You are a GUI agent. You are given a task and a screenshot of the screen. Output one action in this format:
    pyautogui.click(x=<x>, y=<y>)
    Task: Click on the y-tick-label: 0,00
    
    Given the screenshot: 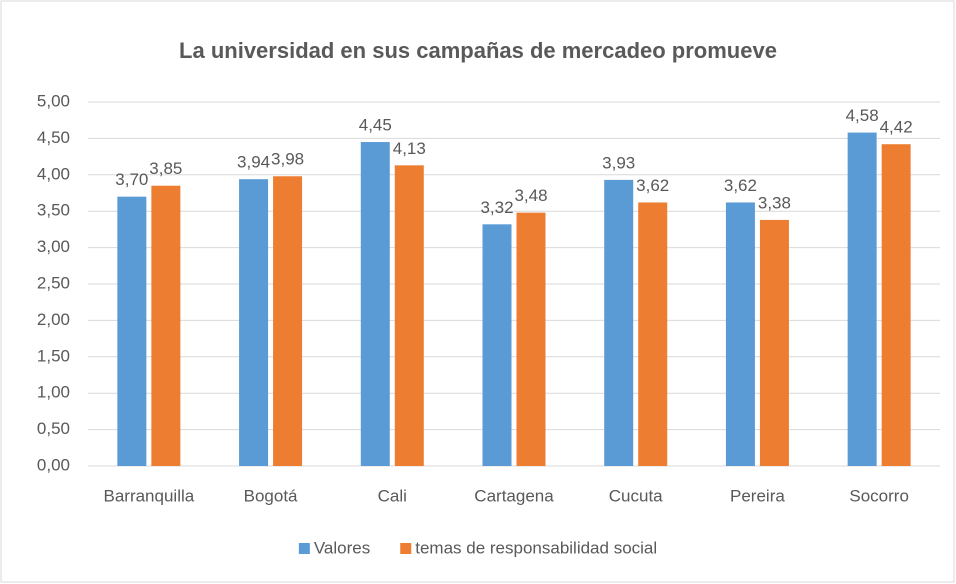 What is the action you would take?
    pyautogui.click(x=53, y=464)
    